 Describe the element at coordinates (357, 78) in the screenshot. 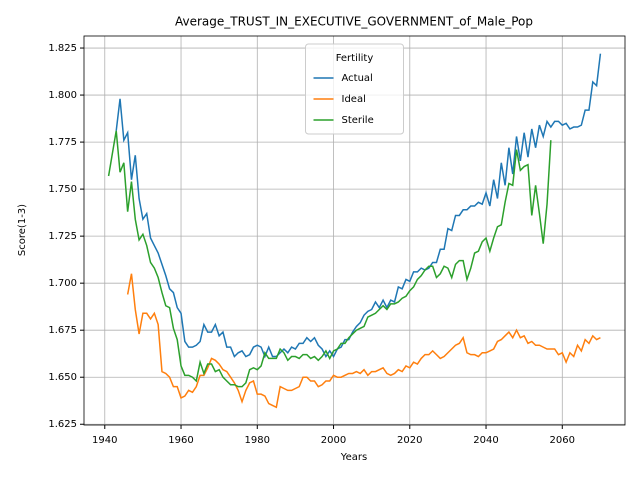

I see `legend-label: Actual` at that location.